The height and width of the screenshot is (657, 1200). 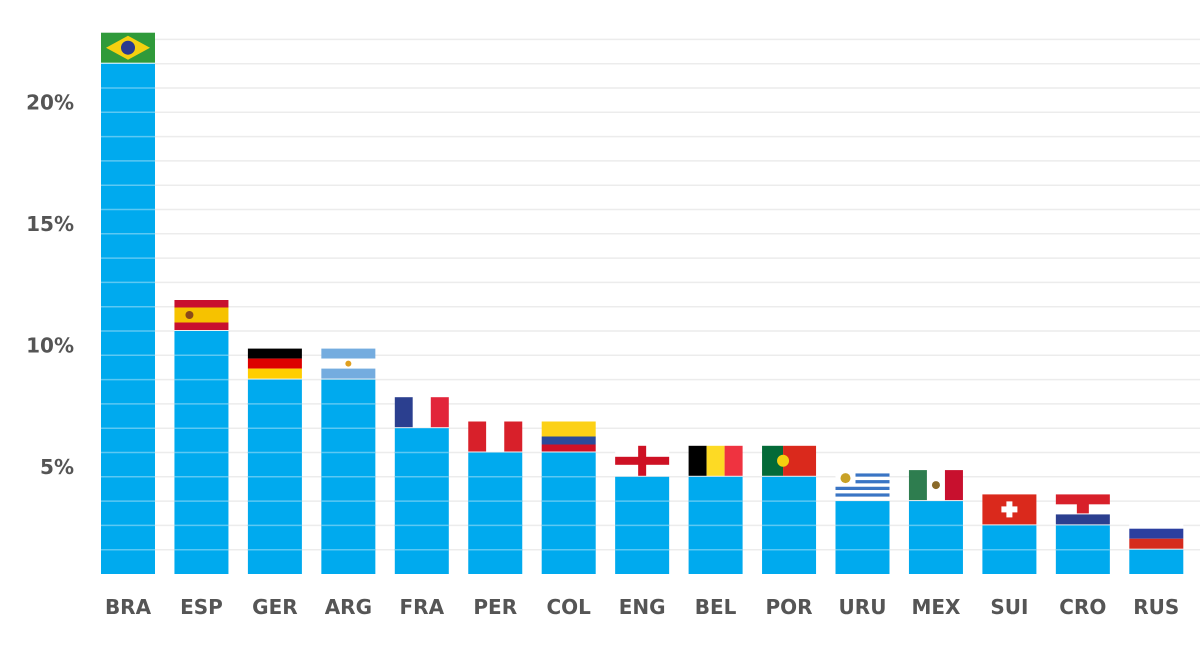 What do you see at coordinates (128, 318) in the screenshot?
I see `bar-bra` at bounding box center [128, 318].